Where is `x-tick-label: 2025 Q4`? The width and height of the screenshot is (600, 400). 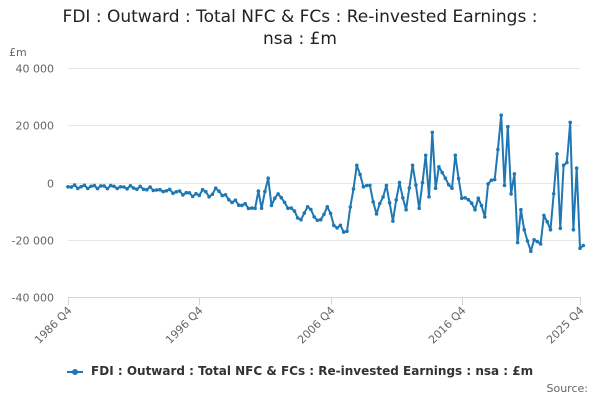
x-tick-label: 2025 Q4 is located at coordinates (565, 325).